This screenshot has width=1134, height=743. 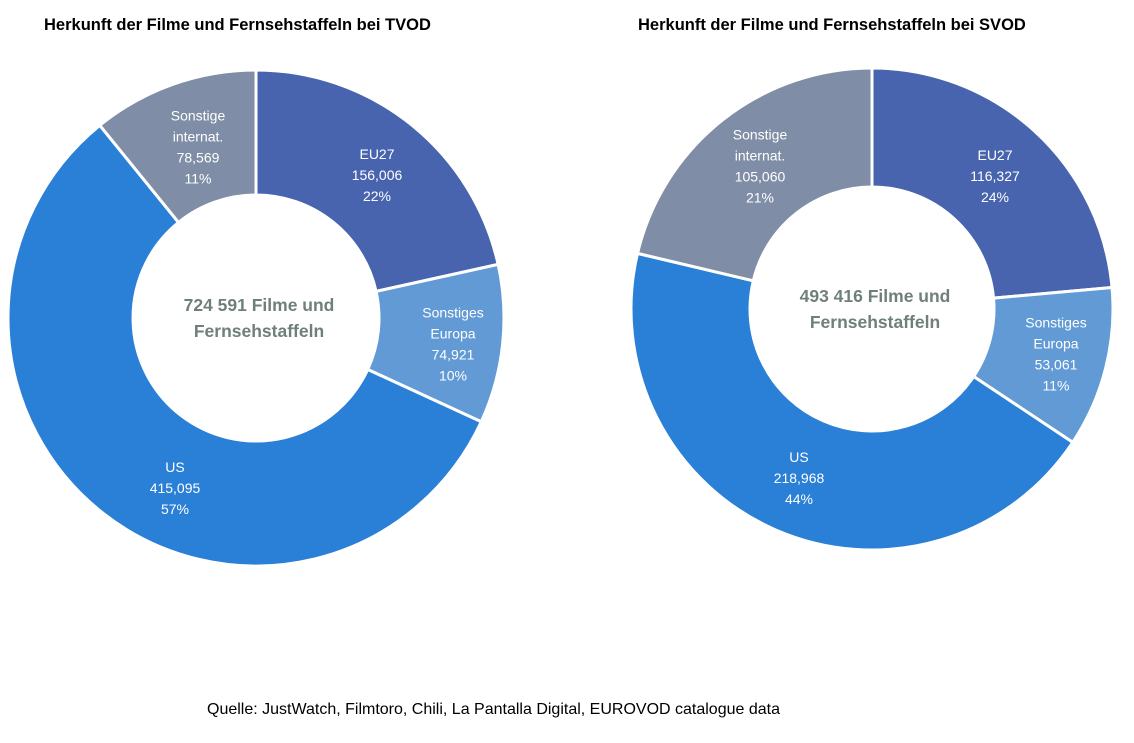 I want to click on slice-label: US 415,095 57%, so click(x=175, y=488).